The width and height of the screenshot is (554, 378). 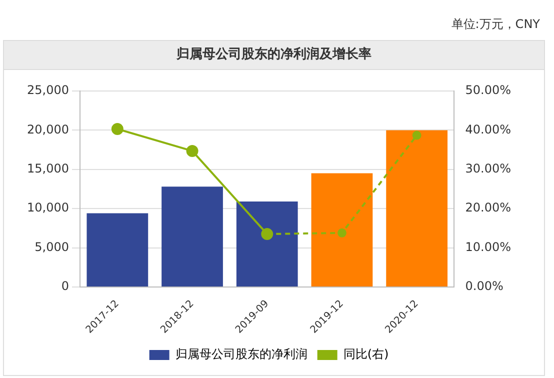 I want to click on y2-tick-label: 20.00%, so click(x=488, y=207).